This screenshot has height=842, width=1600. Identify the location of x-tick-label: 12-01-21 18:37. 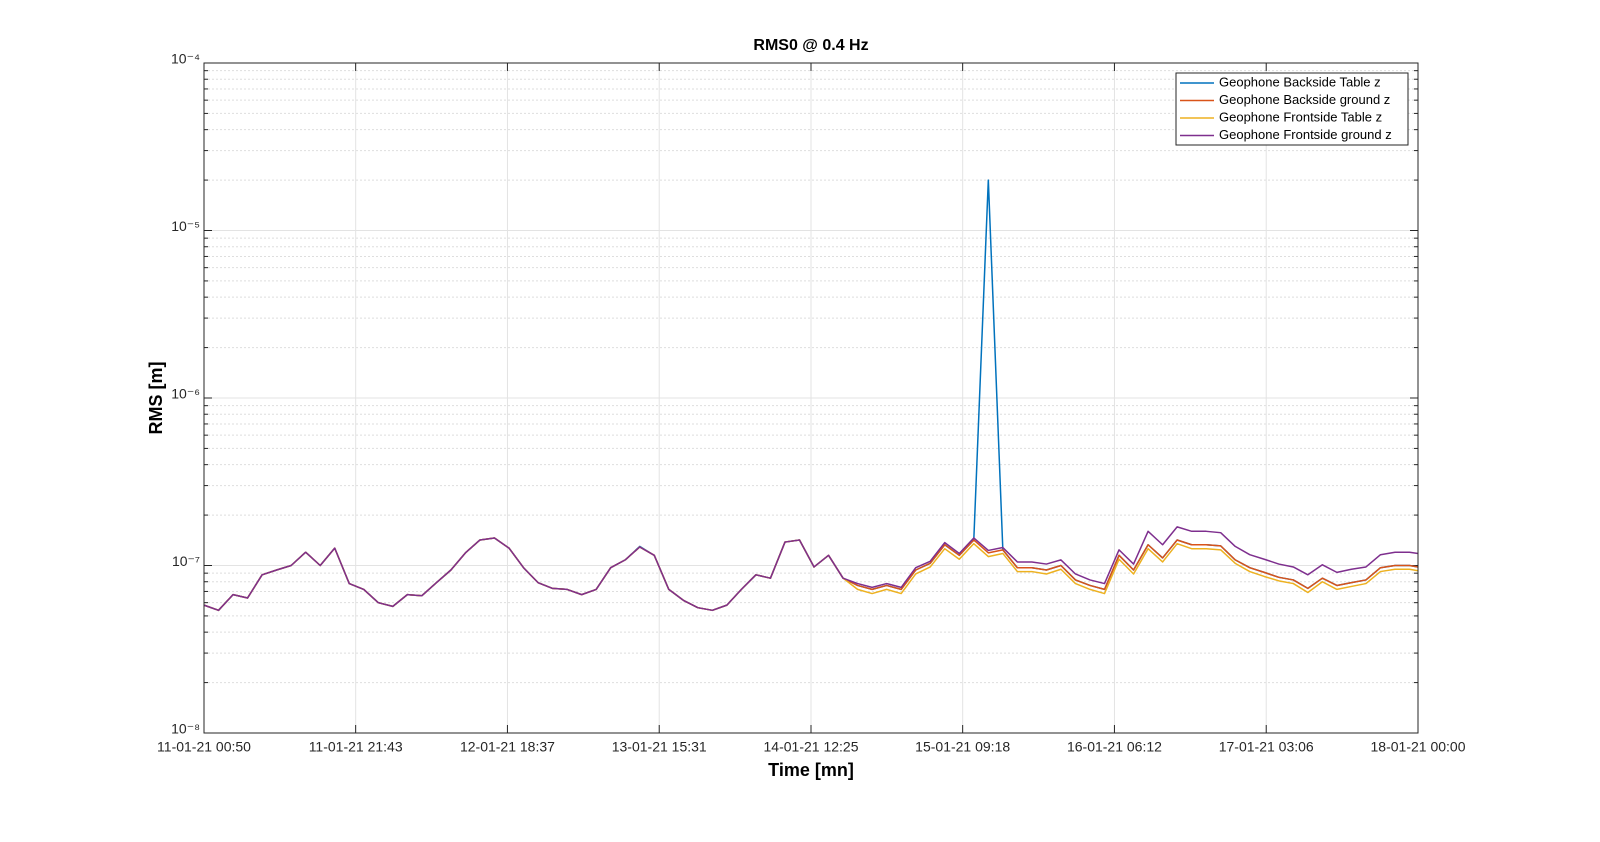
(507, 747).